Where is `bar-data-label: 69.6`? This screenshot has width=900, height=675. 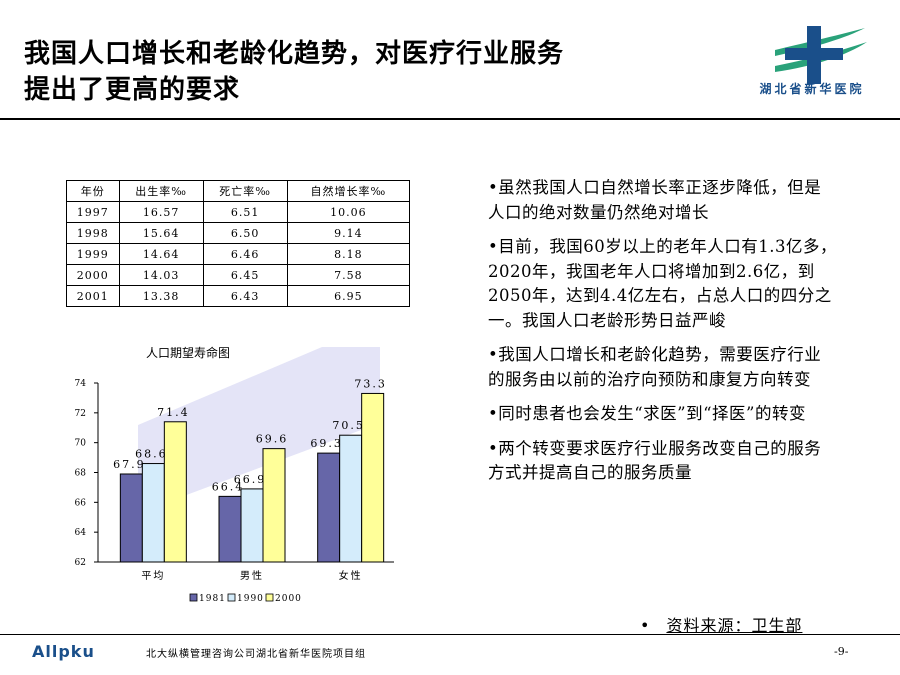 bar-data-label: 69.6 is located at coordinates (272, 439).